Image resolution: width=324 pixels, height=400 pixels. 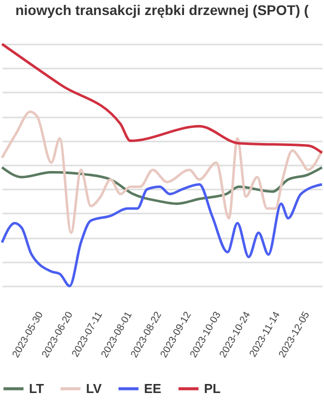 I want to click on chart-title: niowych transakcji zrębki drzewnej (SPOT) (, so click(x=162, y=10).